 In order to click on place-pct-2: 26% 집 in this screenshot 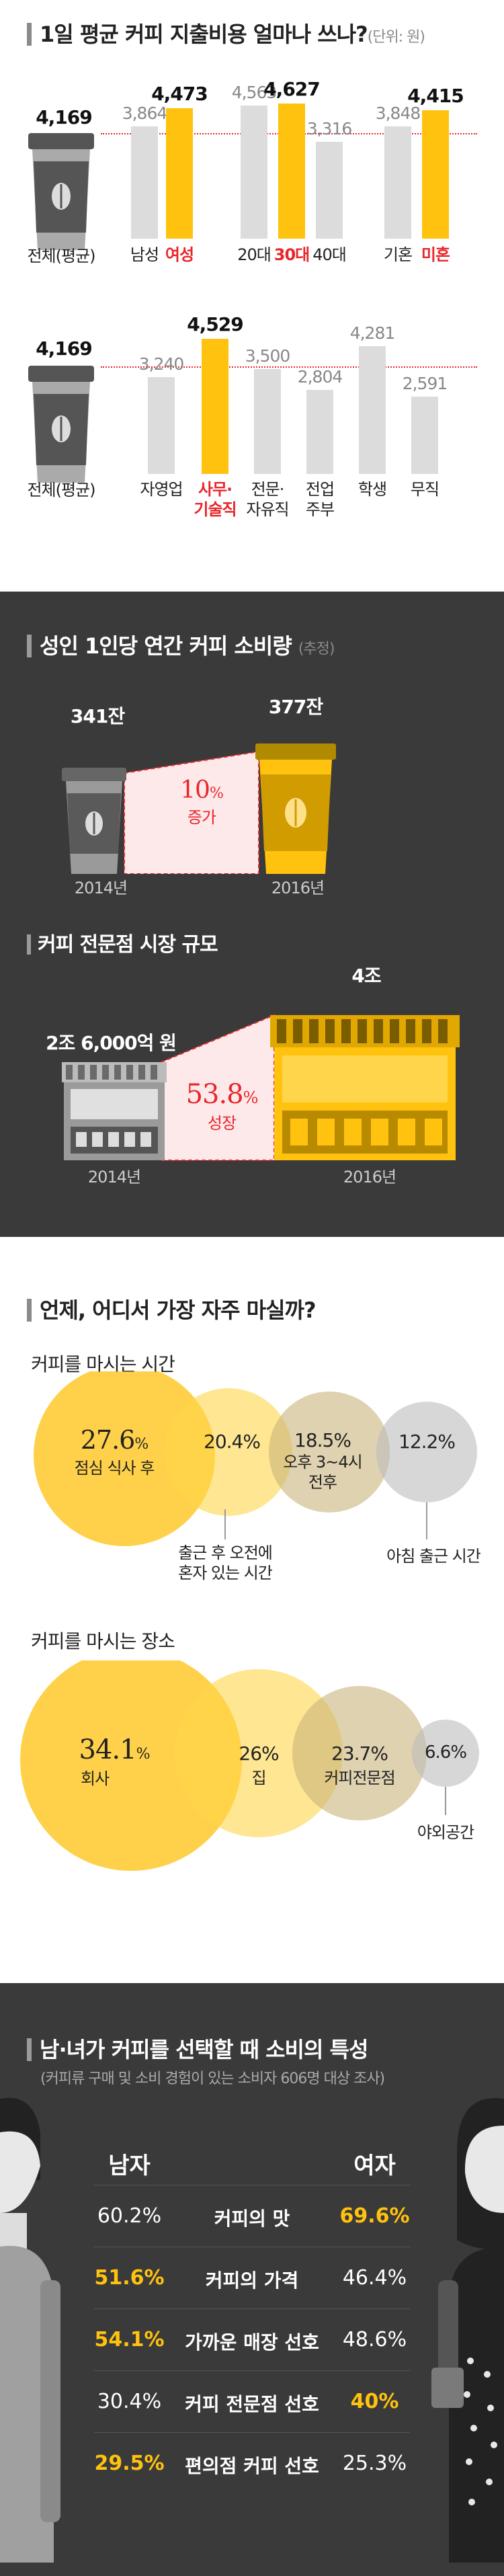, I will do `click(258, 1765)`.